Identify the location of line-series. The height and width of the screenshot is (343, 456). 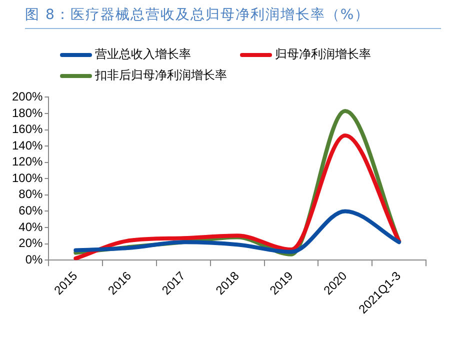
(238, 231).